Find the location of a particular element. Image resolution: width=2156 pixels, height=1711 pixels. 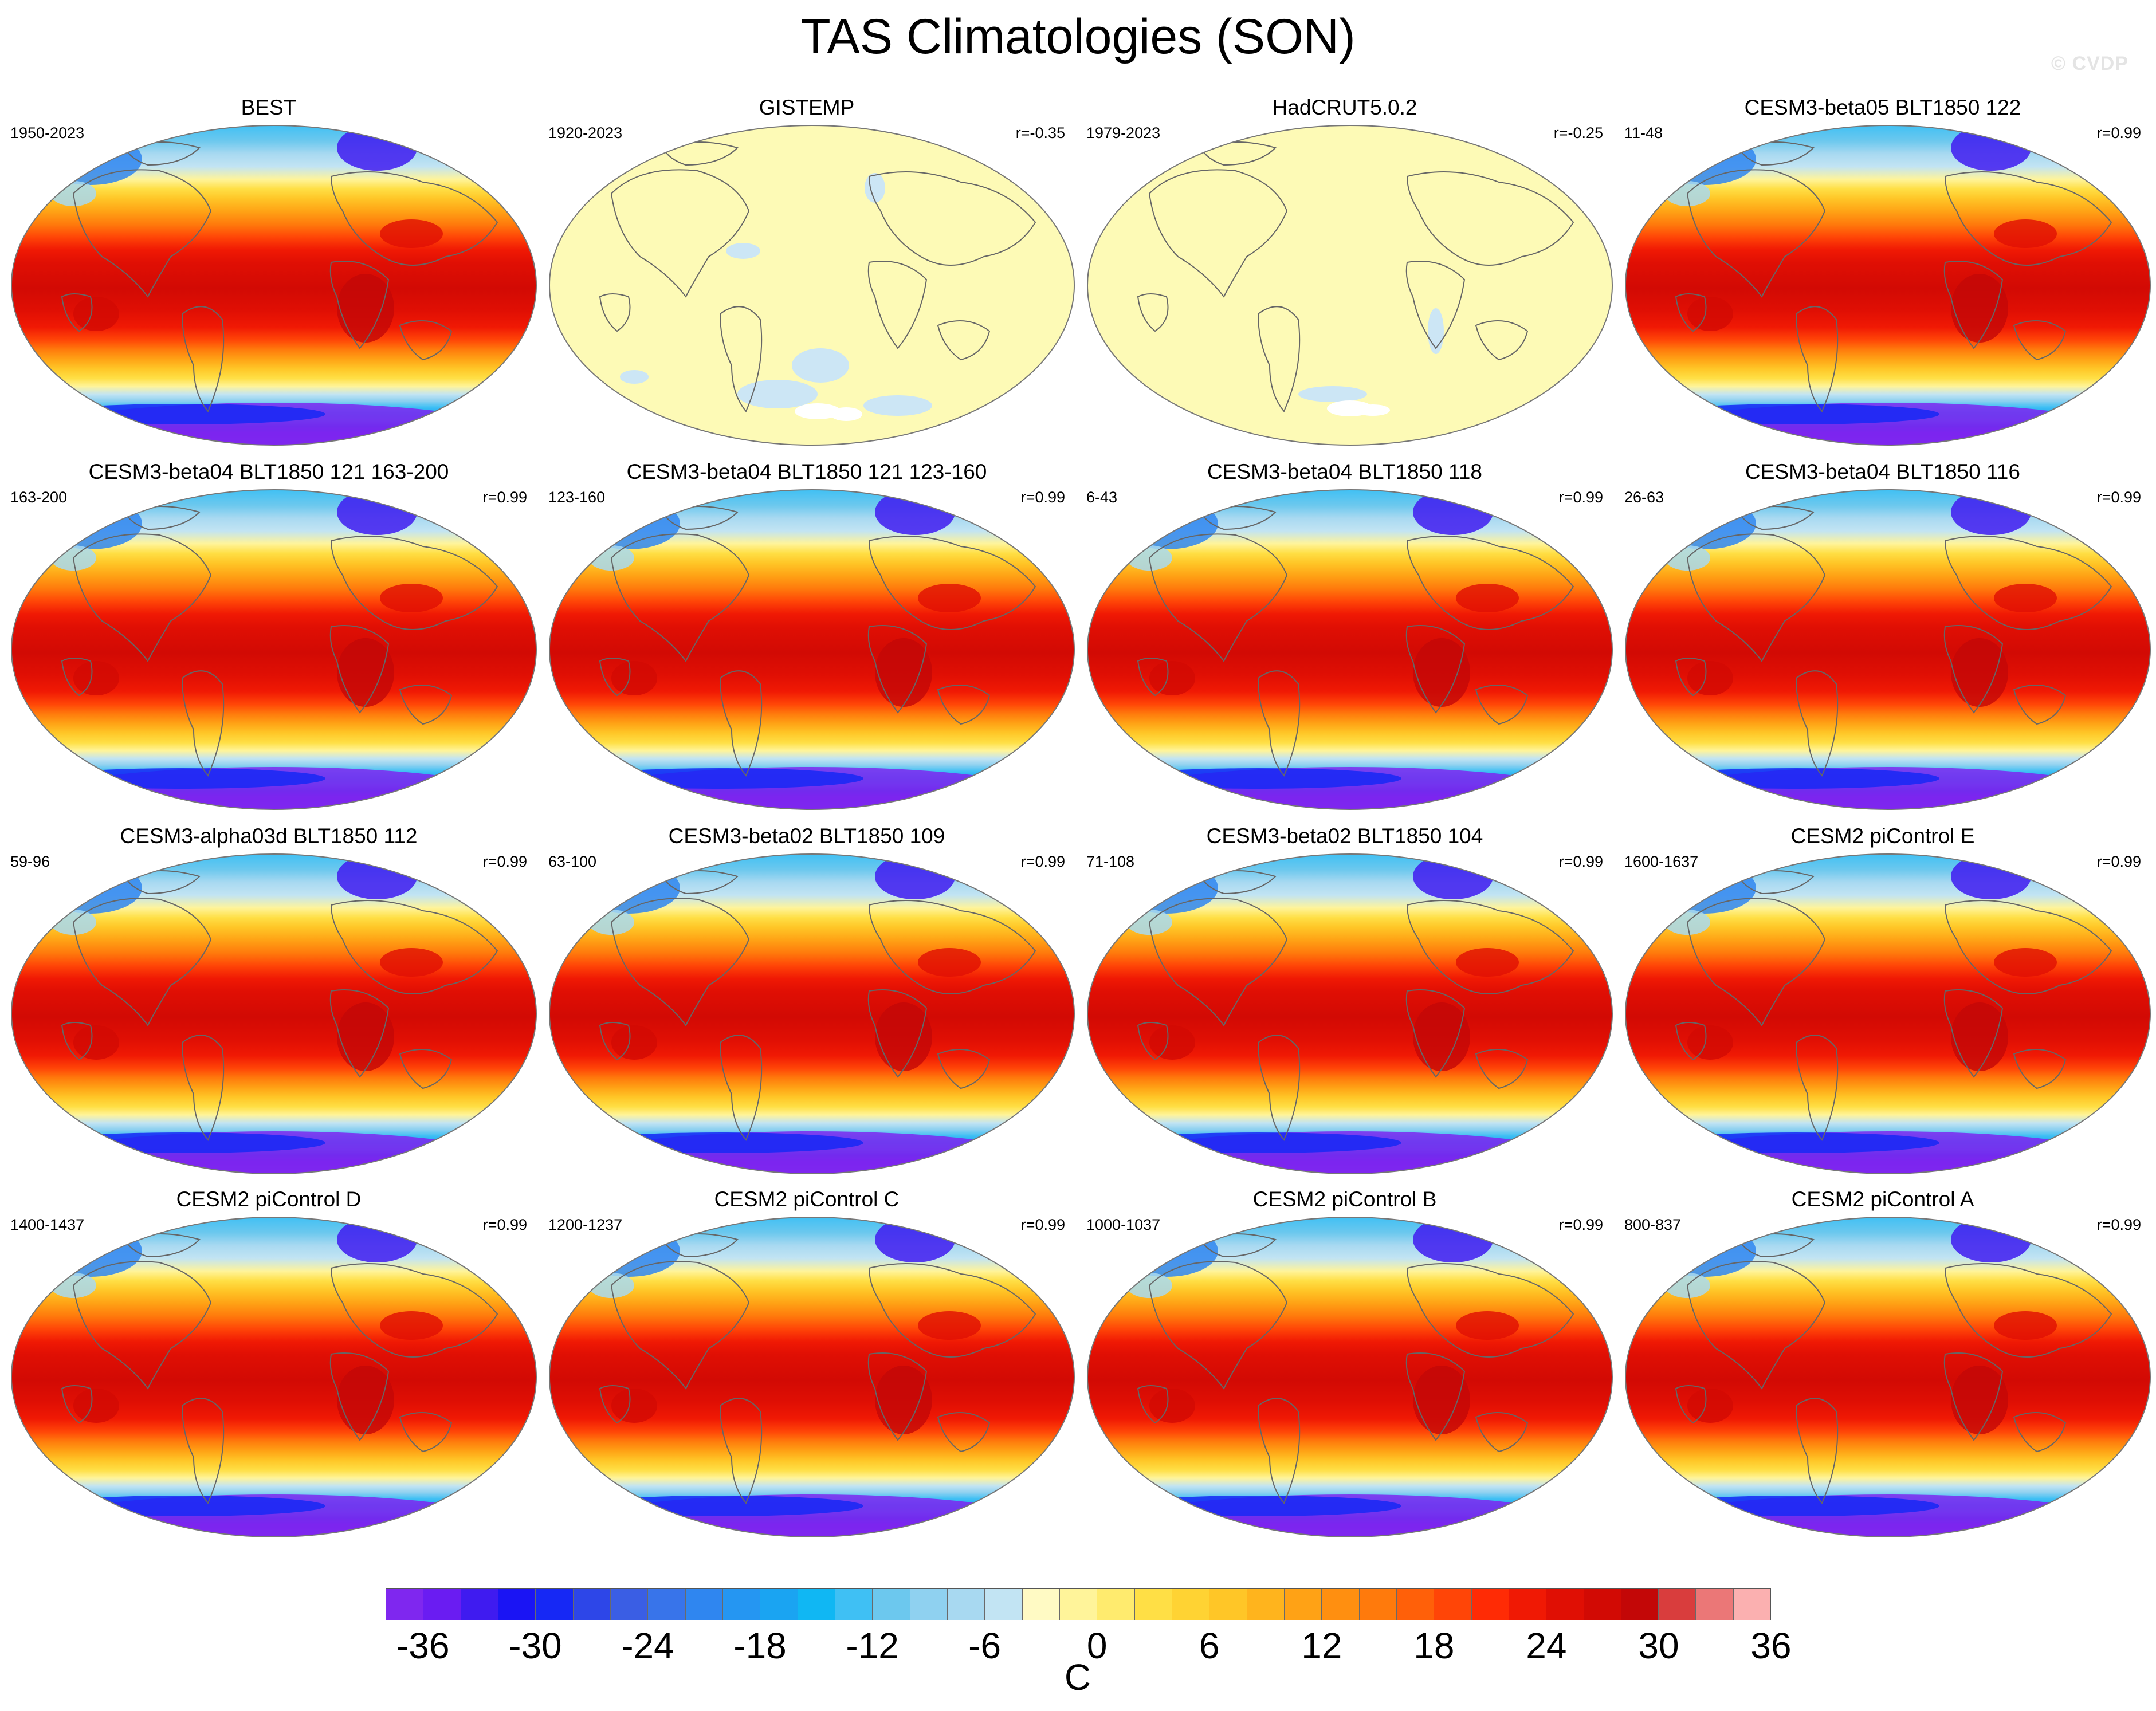

map-panel: CESM3-beta02 BLT1850 104 71-108 r=0.99 is located at coordinates (1344, 999).